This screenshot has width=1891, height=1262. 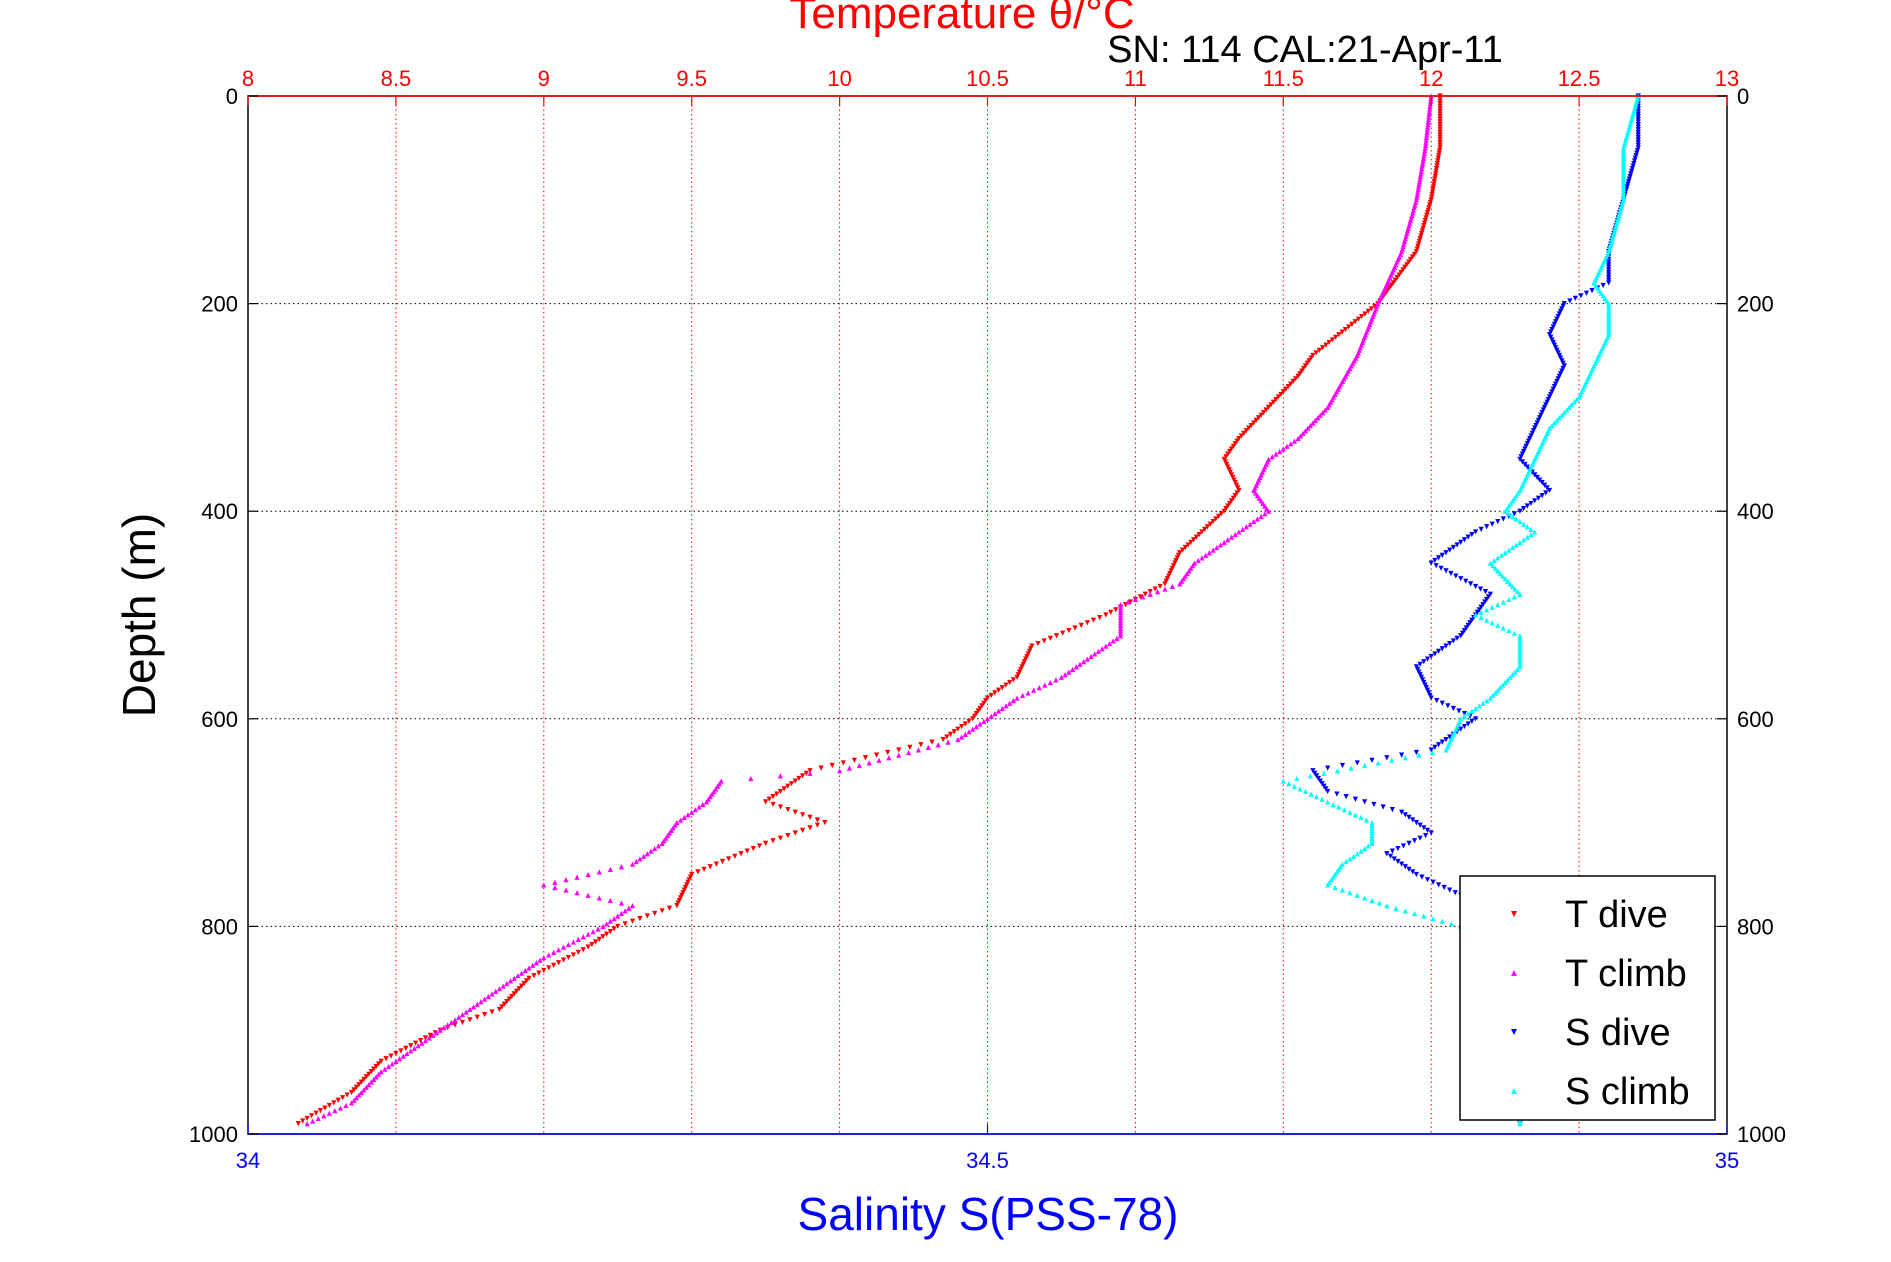 What do you see at coordinates (1755, 926) in the screenshot?
I see `depth-tick-label-right: 800` at bounding box center [1755, 926].